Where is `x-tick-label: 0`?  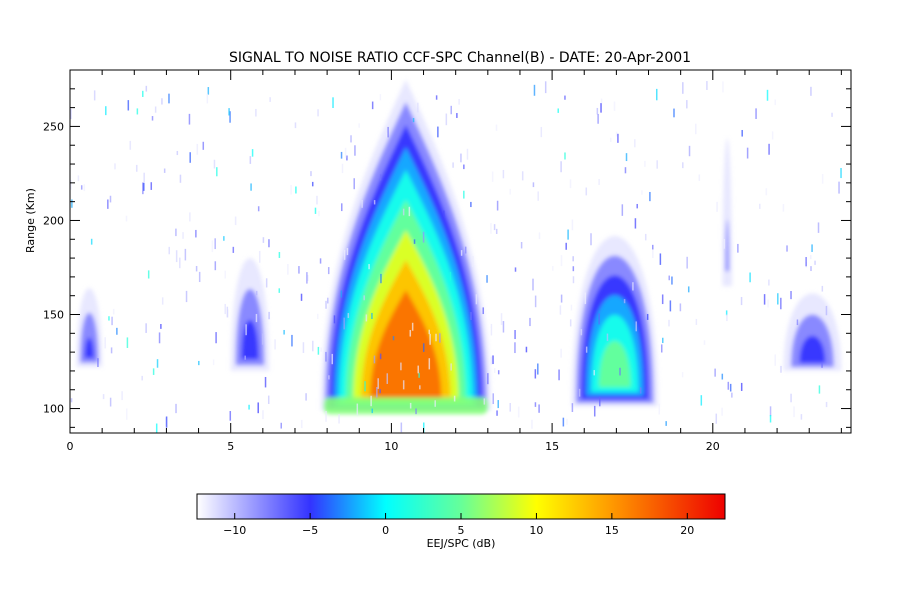 x-tick-label: 0 is located at coordinates (70, 446).